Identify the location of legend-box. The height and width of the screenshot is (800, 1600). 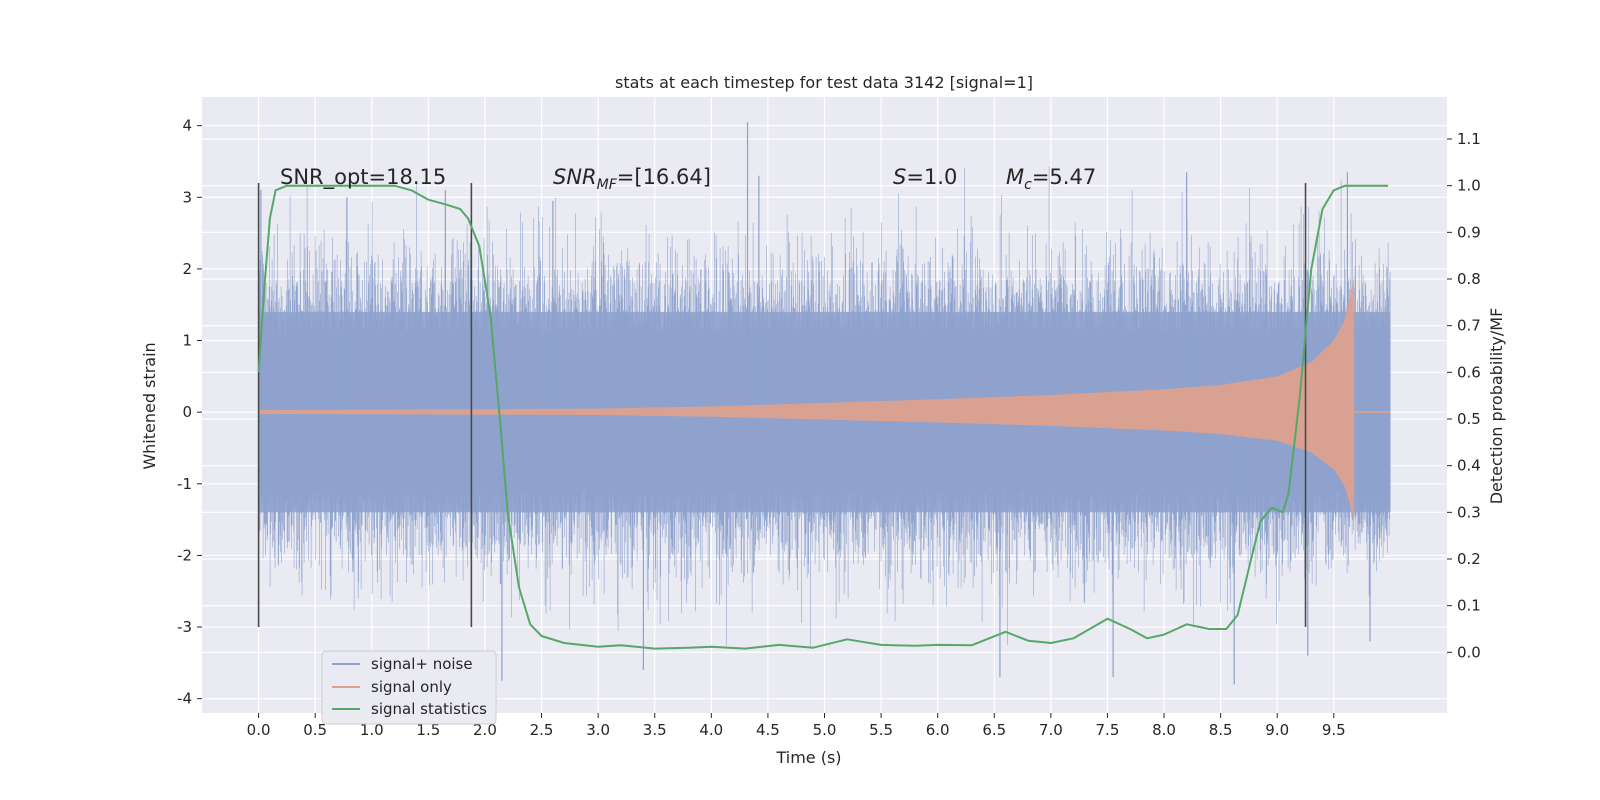
(409, 687).